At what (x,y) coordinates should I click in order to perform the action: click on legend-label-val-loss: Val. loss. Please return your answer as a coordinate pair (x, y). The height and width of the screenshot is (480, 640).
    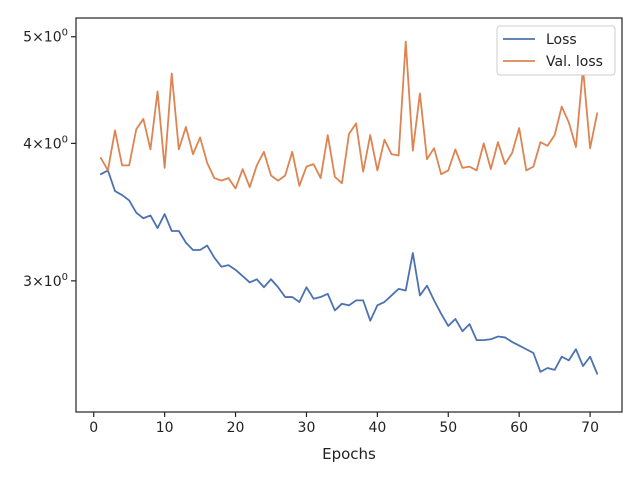
    Looking at the image, I should click on (574, 62).